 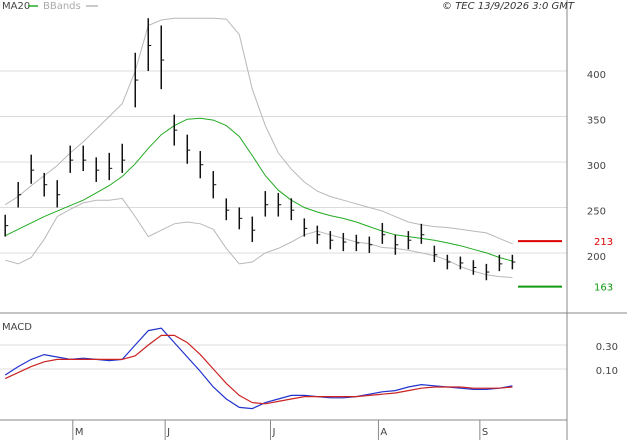 What do you see at coordinates (62, 6) in the screenshot?
I see `legend-label: BBands` at bounding box center [62, 6].